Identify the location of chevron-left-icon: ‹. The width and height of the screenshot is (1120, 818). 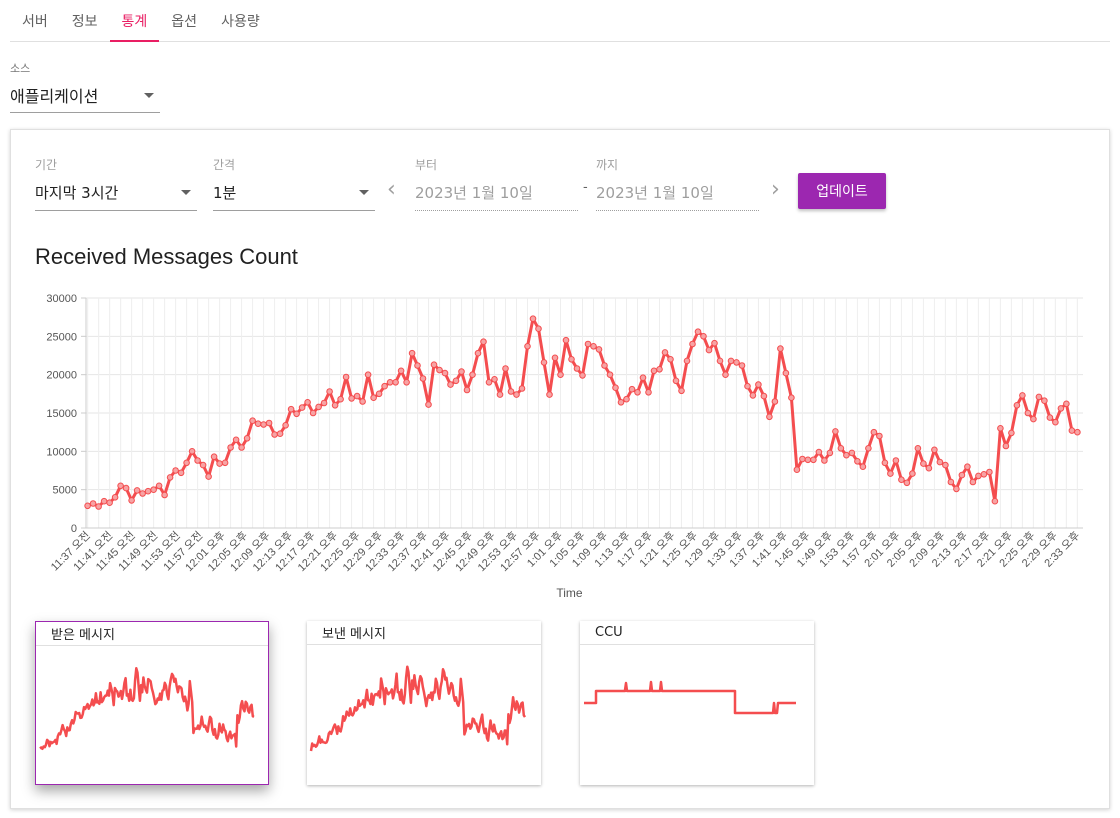
(391, 189).